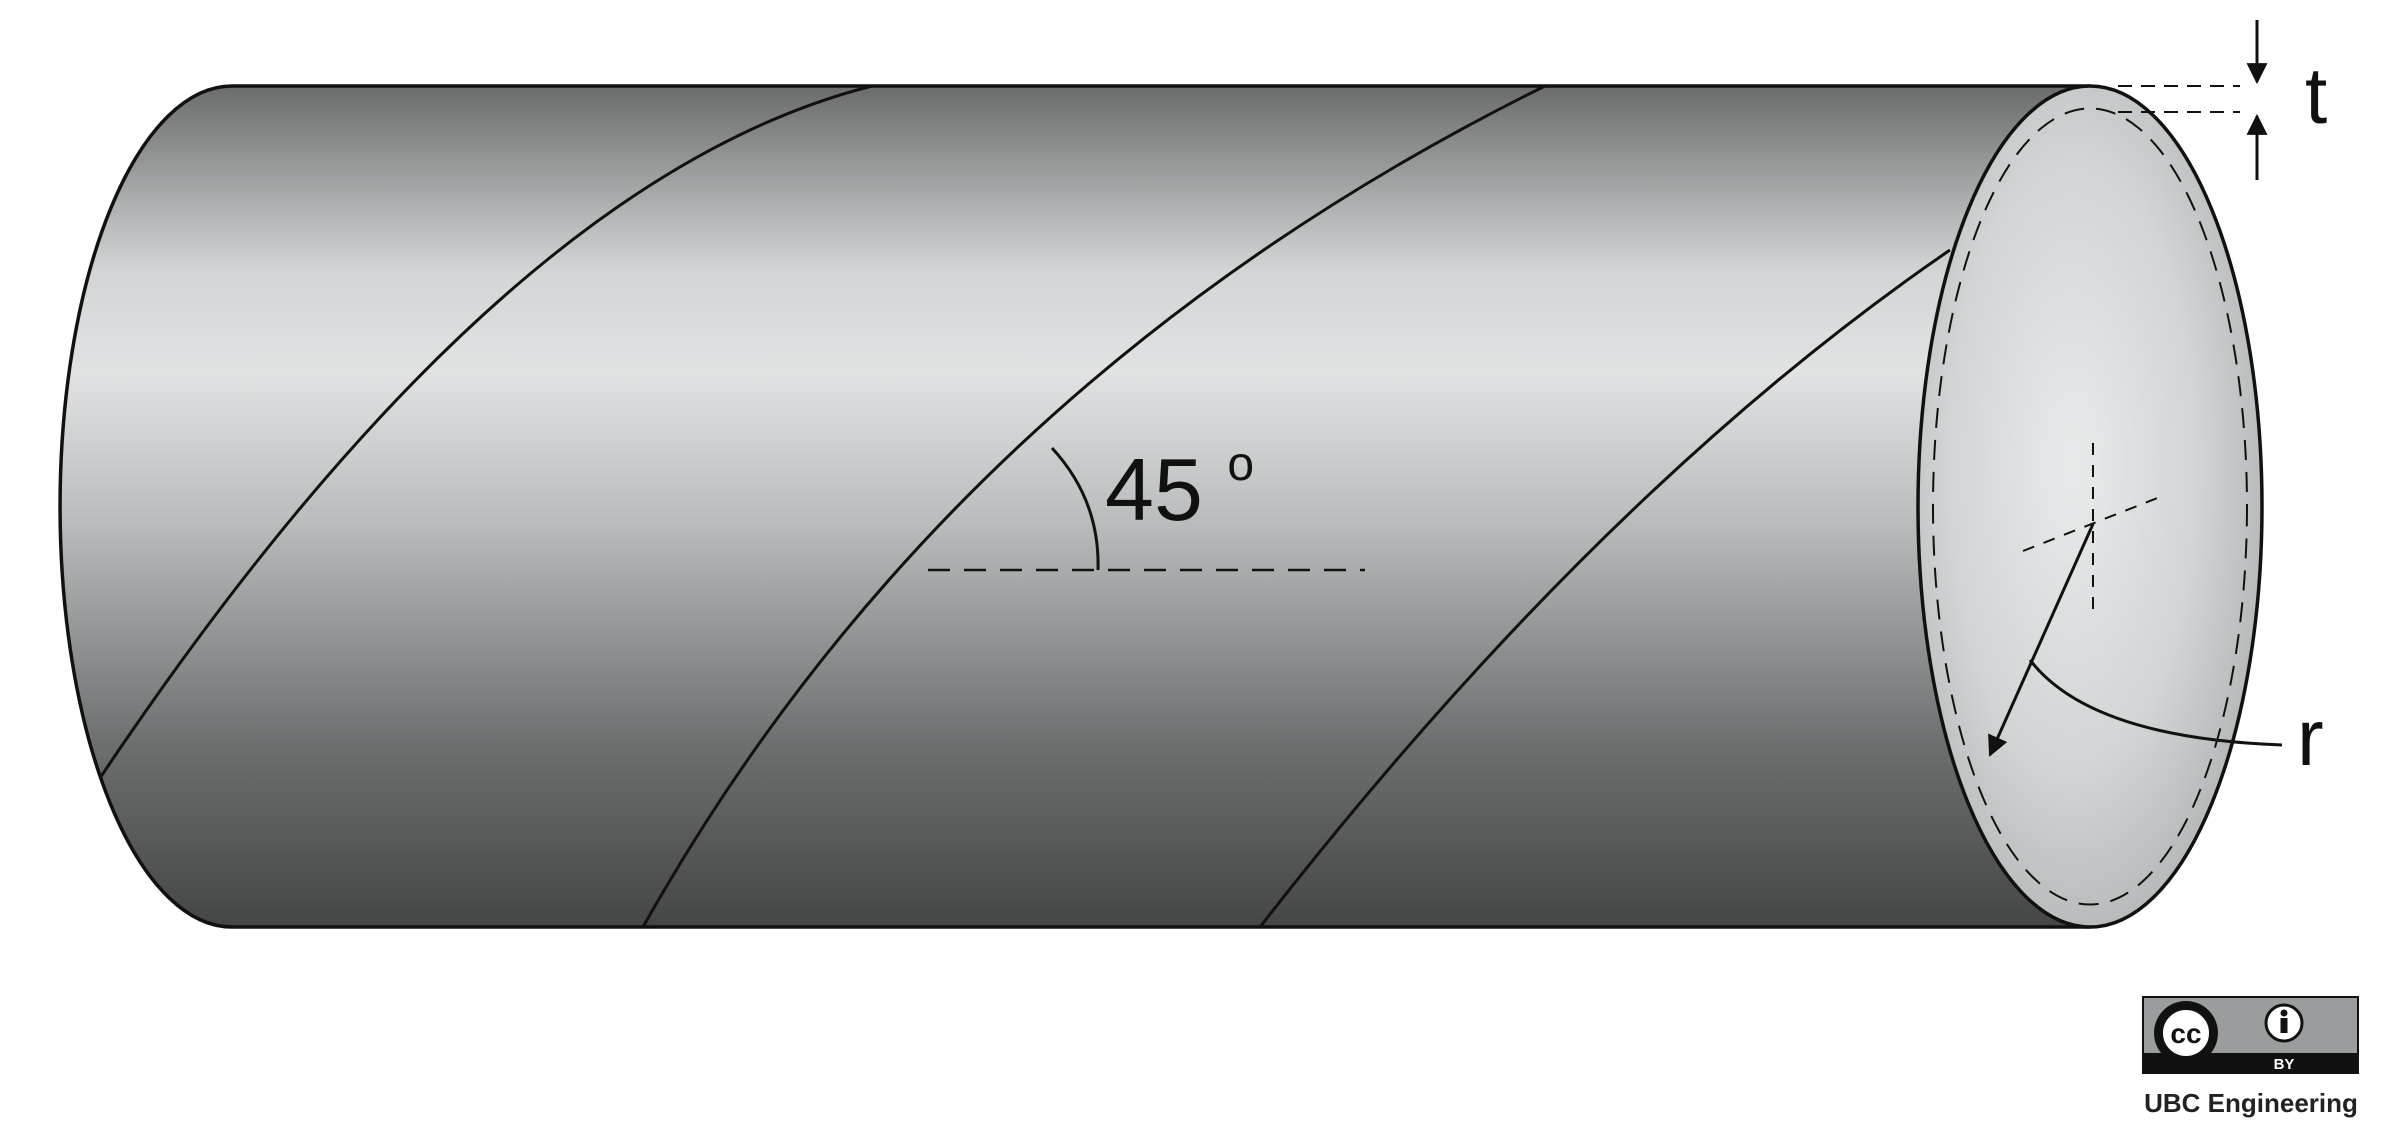 The width and height of the screenshot is (2401, 1121). I want to click on angle-number: 45, so click(1154, 489).